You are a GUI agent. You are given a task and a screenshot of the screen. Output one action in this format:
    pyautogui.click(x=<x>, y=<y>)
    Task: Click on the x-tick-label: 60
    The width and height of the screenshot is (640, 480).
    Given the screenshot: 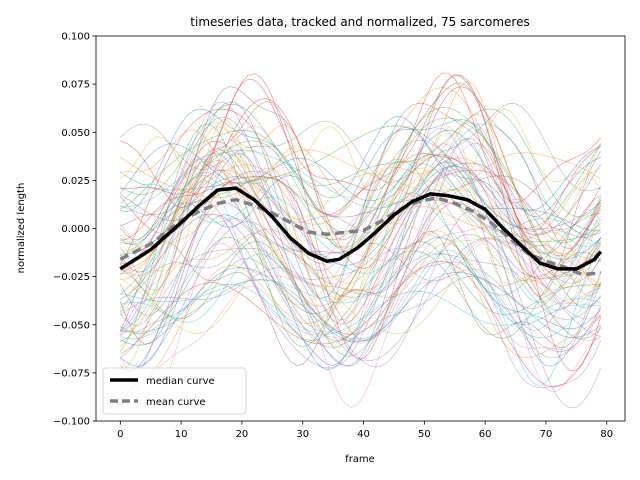 What is the action you would take?
    pyautogui.click(x=485, y=434)
    